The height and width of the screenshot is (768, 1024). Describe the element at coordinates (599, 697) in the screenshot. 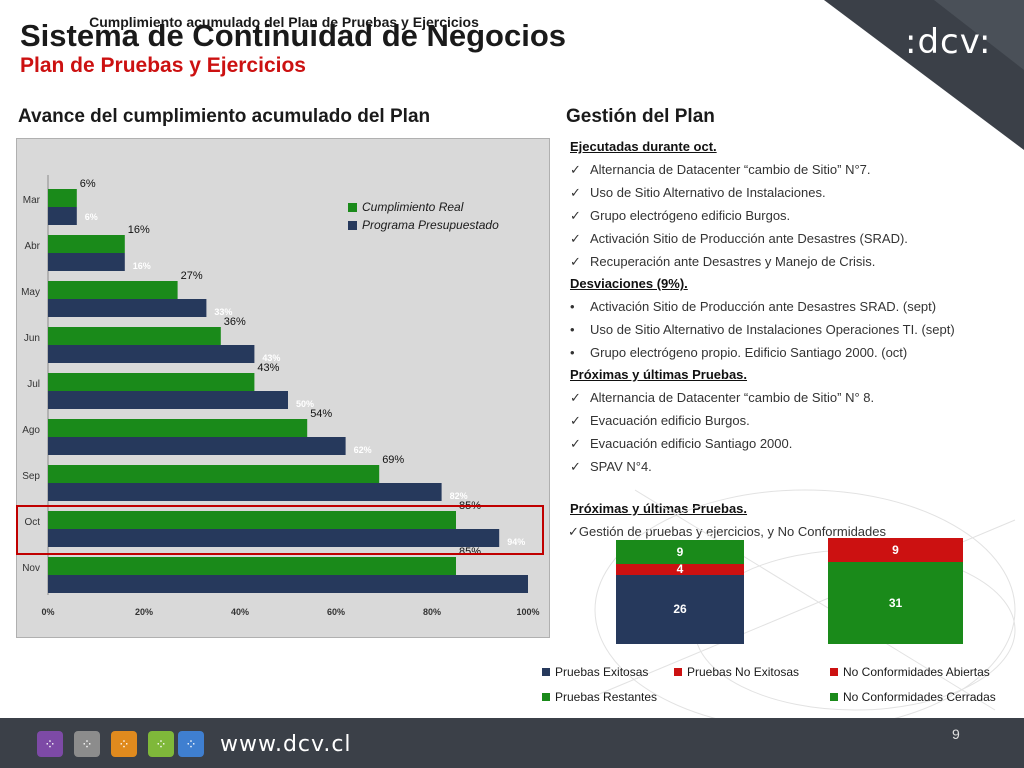

I see `legend2-item: Pruebas Restantes` at that location.